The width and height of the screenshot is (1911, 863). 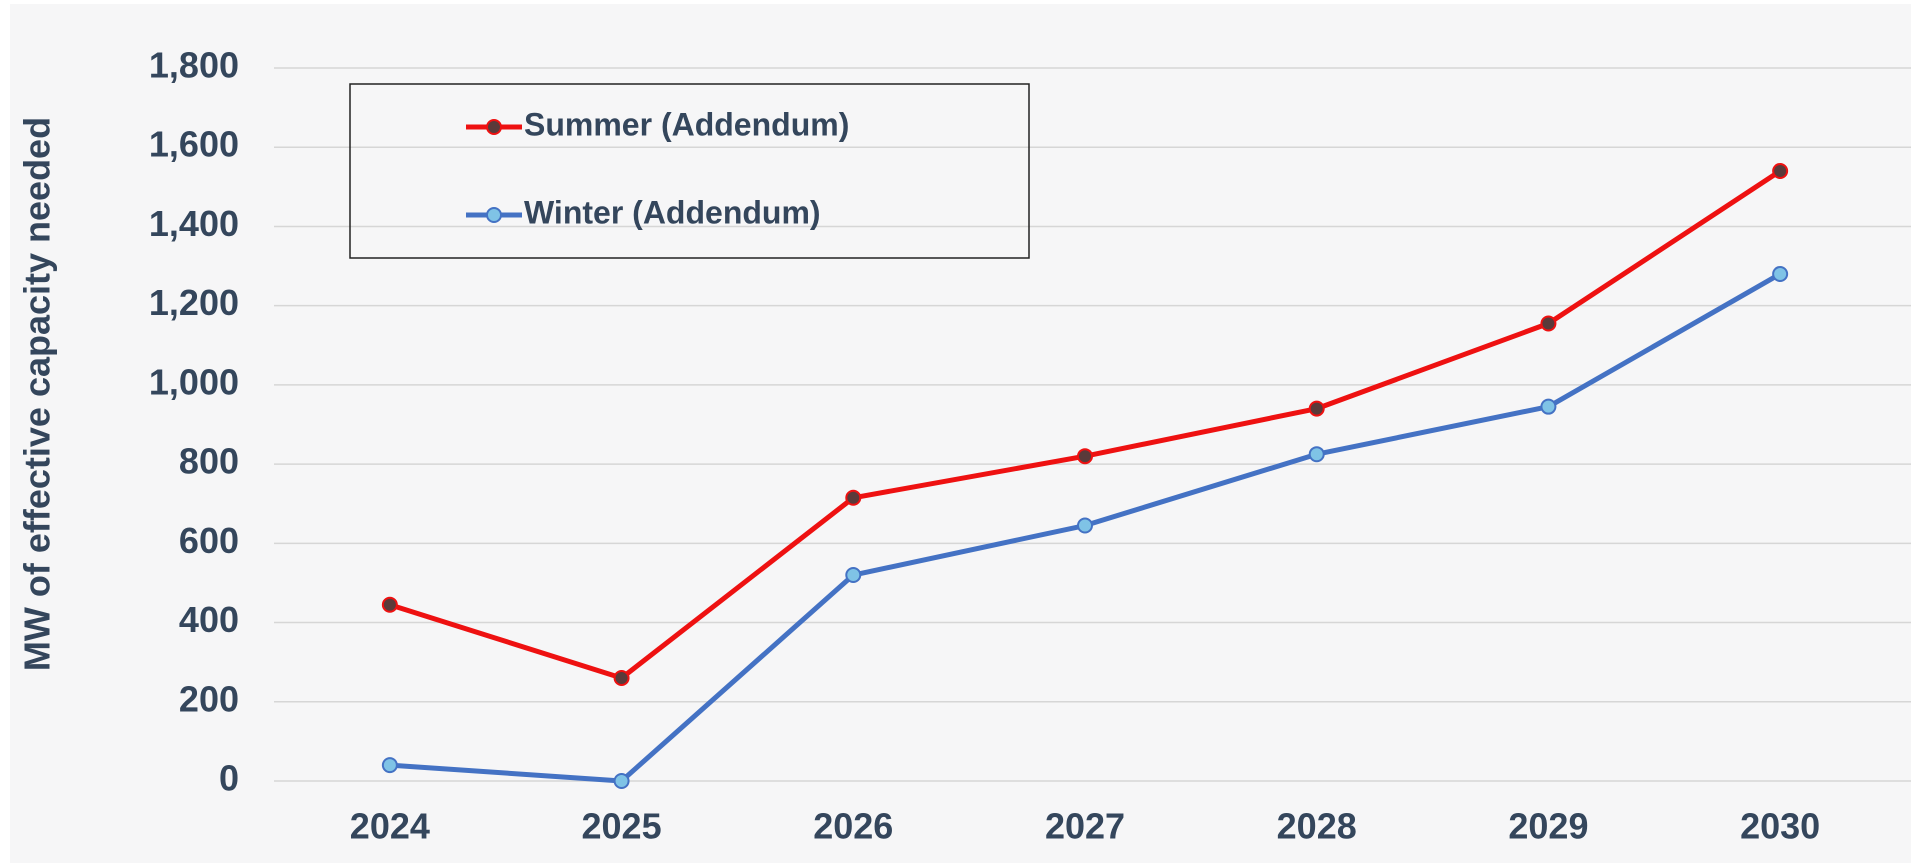 What do you see at coordinates (194, 302) in the screenshot?
I see `y-tick-label: 1,200` at bounding box center [194, 302].